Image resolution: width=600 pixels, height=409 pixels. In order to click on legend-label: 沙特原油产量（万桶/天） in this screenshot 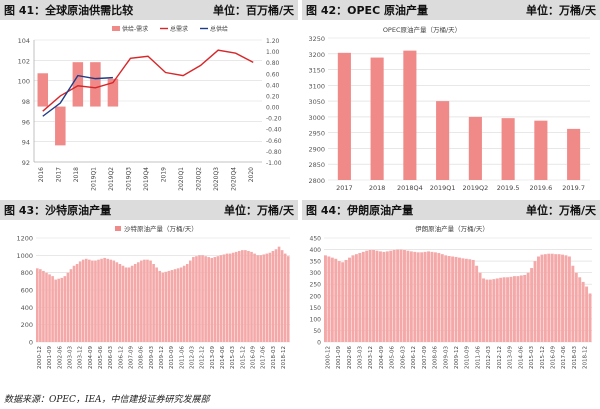, I will do `click(161, 228)`.